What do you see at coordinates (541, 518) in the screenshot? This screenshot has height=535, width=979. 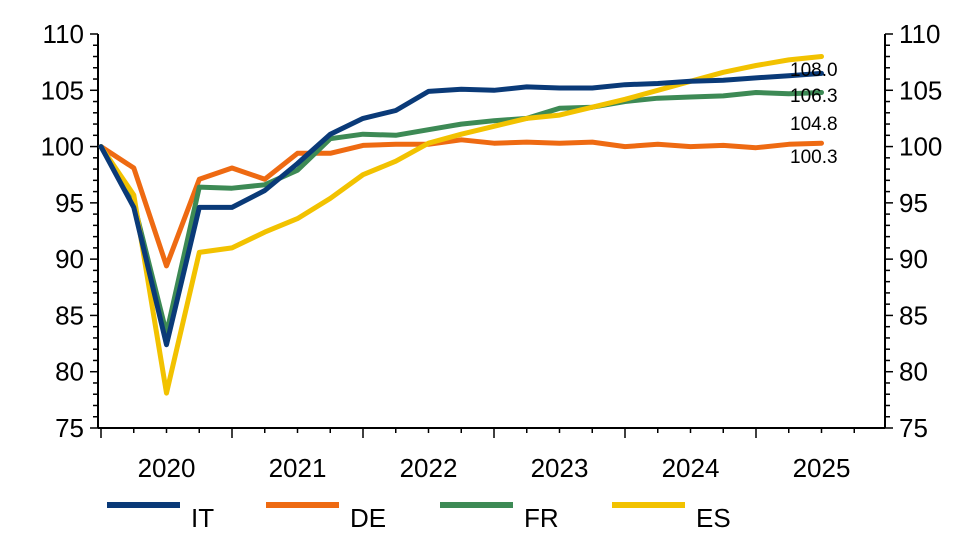 I see `legend-label-fr: FR` at bounding box center [541, 518].